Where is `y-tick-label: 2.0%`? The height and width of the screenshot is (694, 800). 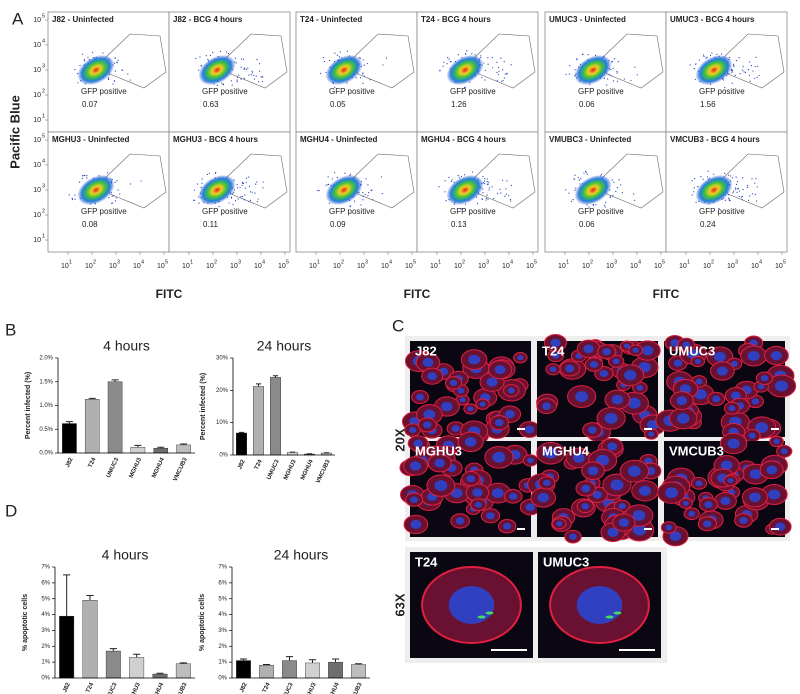
y-tick-label: 2.0% is located at coordinates (46, 359).